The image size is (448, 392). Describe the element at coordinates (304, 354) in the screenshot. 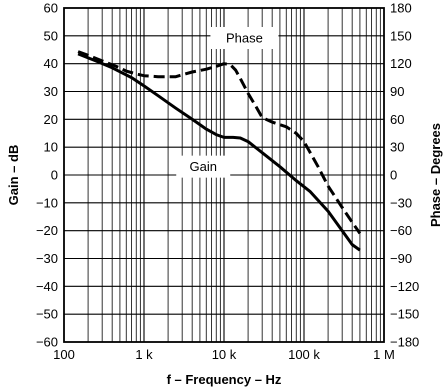

I see `x-tick-label: 100 k` at that location.